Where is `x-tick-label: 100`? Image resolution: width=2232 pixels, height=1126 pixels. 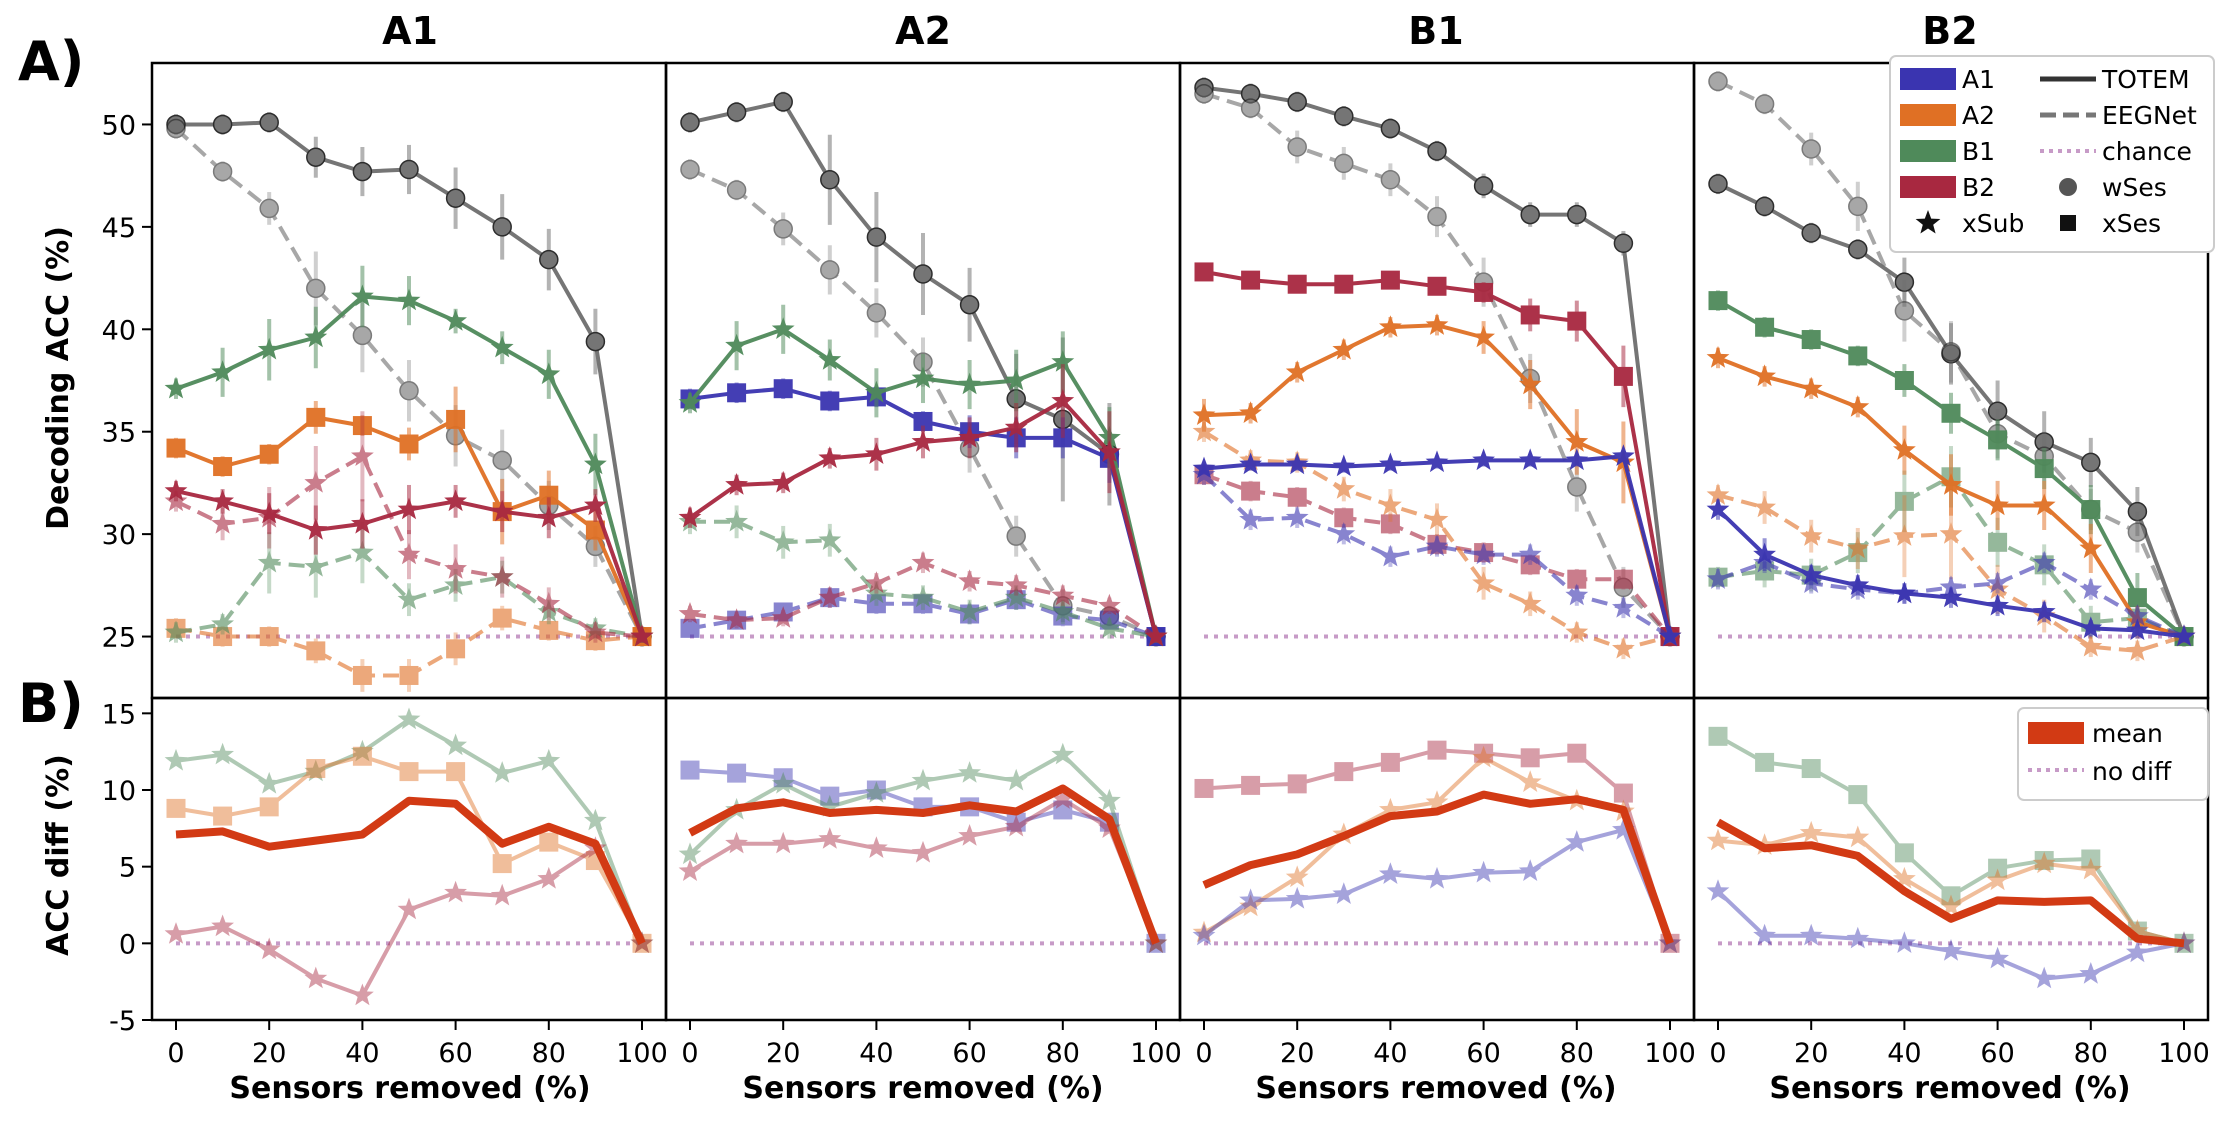 x-tick-label: 100 is located at coordinates (642, 1053).